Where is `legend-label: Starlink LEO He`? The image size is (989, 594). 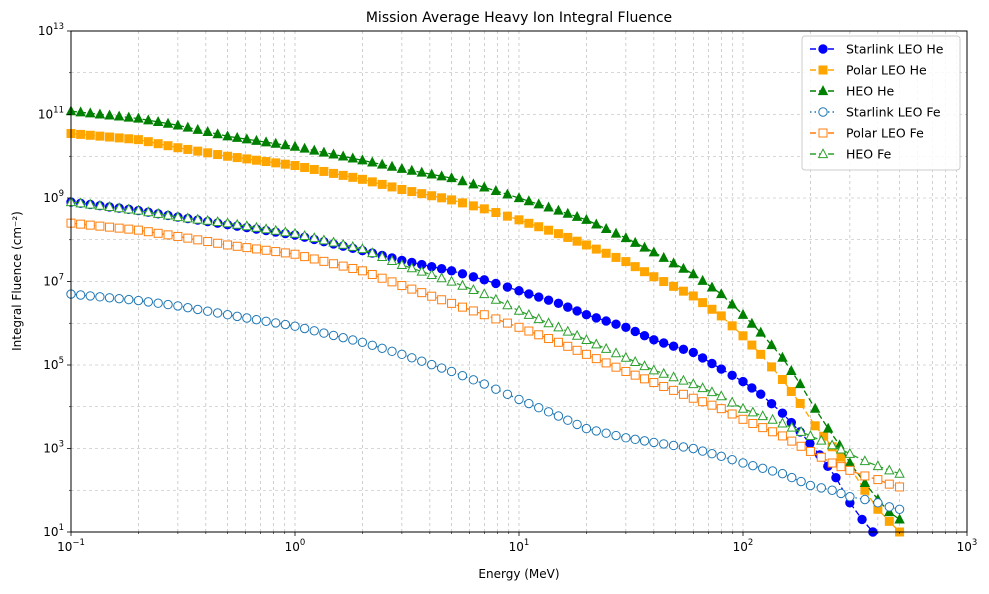 legend-label: Starlink LEO He is located at coordinates (895, 49).